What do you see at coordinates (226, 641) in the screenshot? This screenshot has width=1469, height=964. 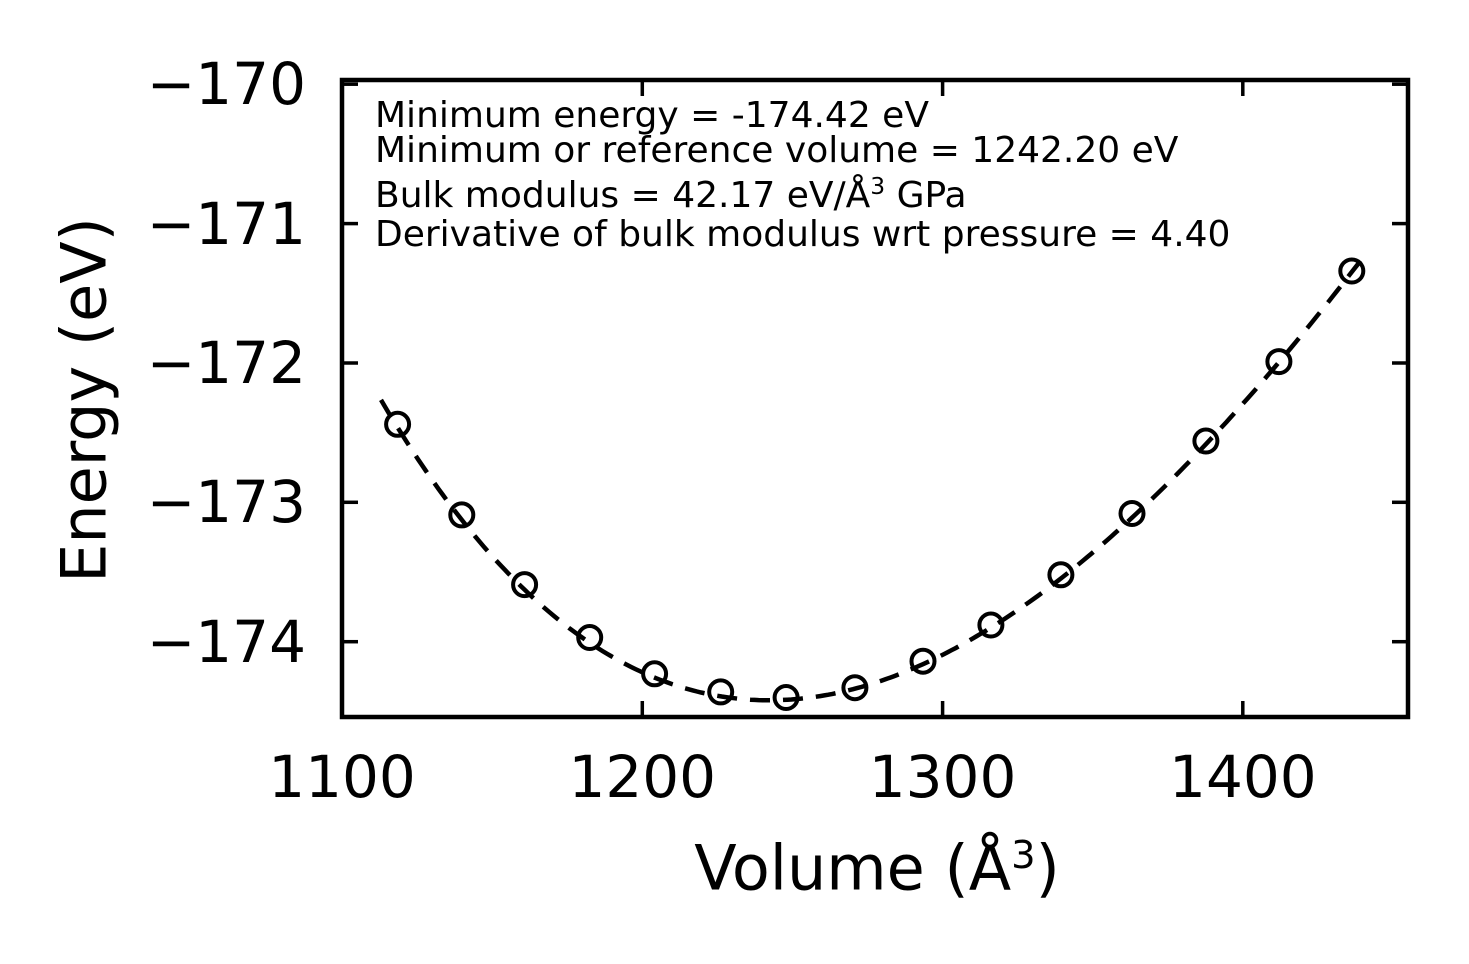 I see `y-tick-label: −174` at bounding box center [226, 641].